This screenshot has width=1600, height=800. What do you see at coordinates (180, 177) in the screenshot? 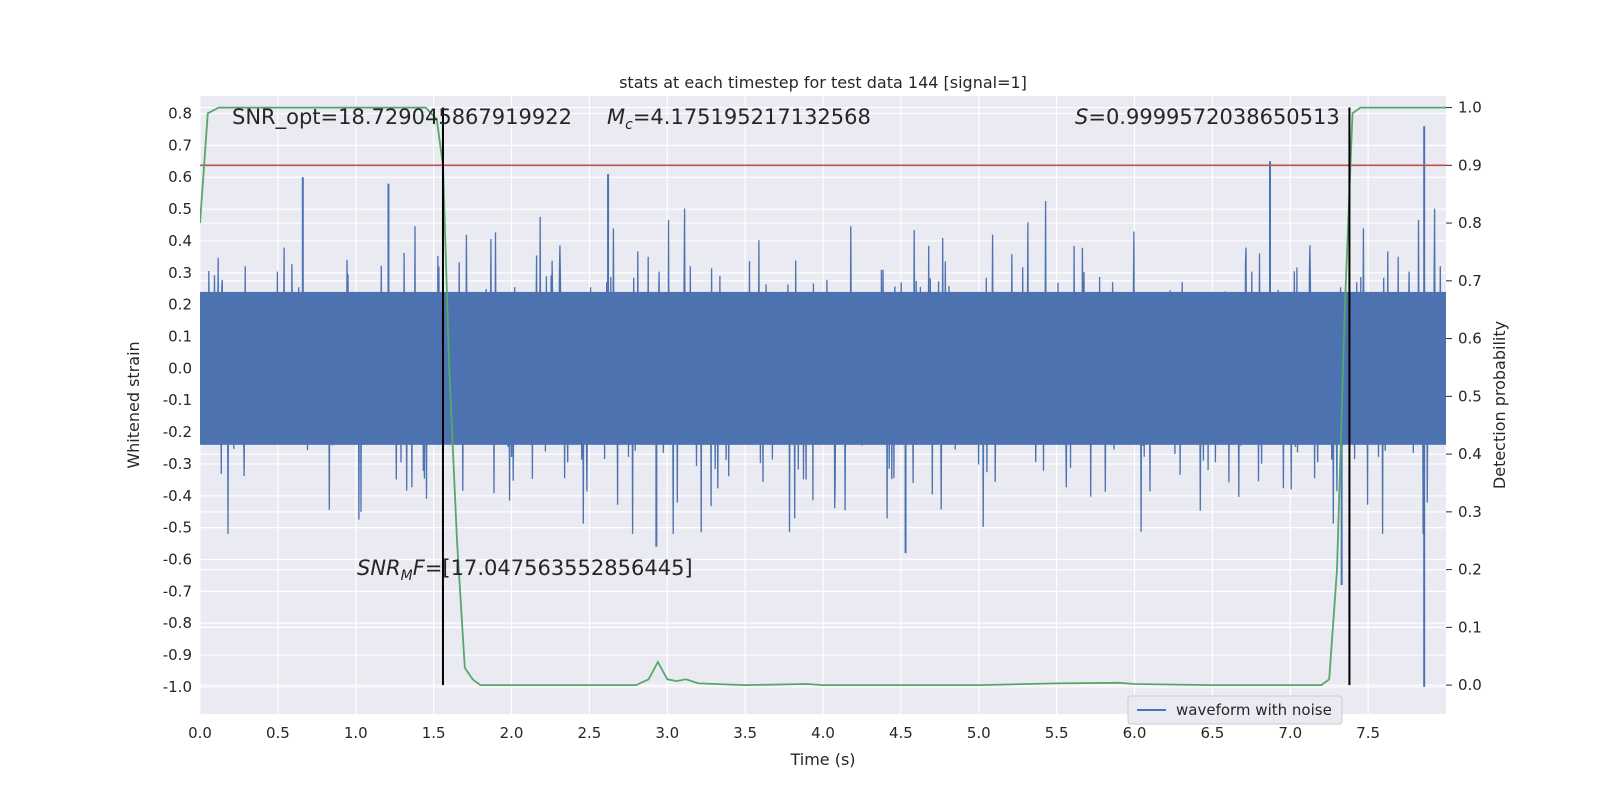
I see `y-tick-label: 0.6` at bounding box center [180, 177].